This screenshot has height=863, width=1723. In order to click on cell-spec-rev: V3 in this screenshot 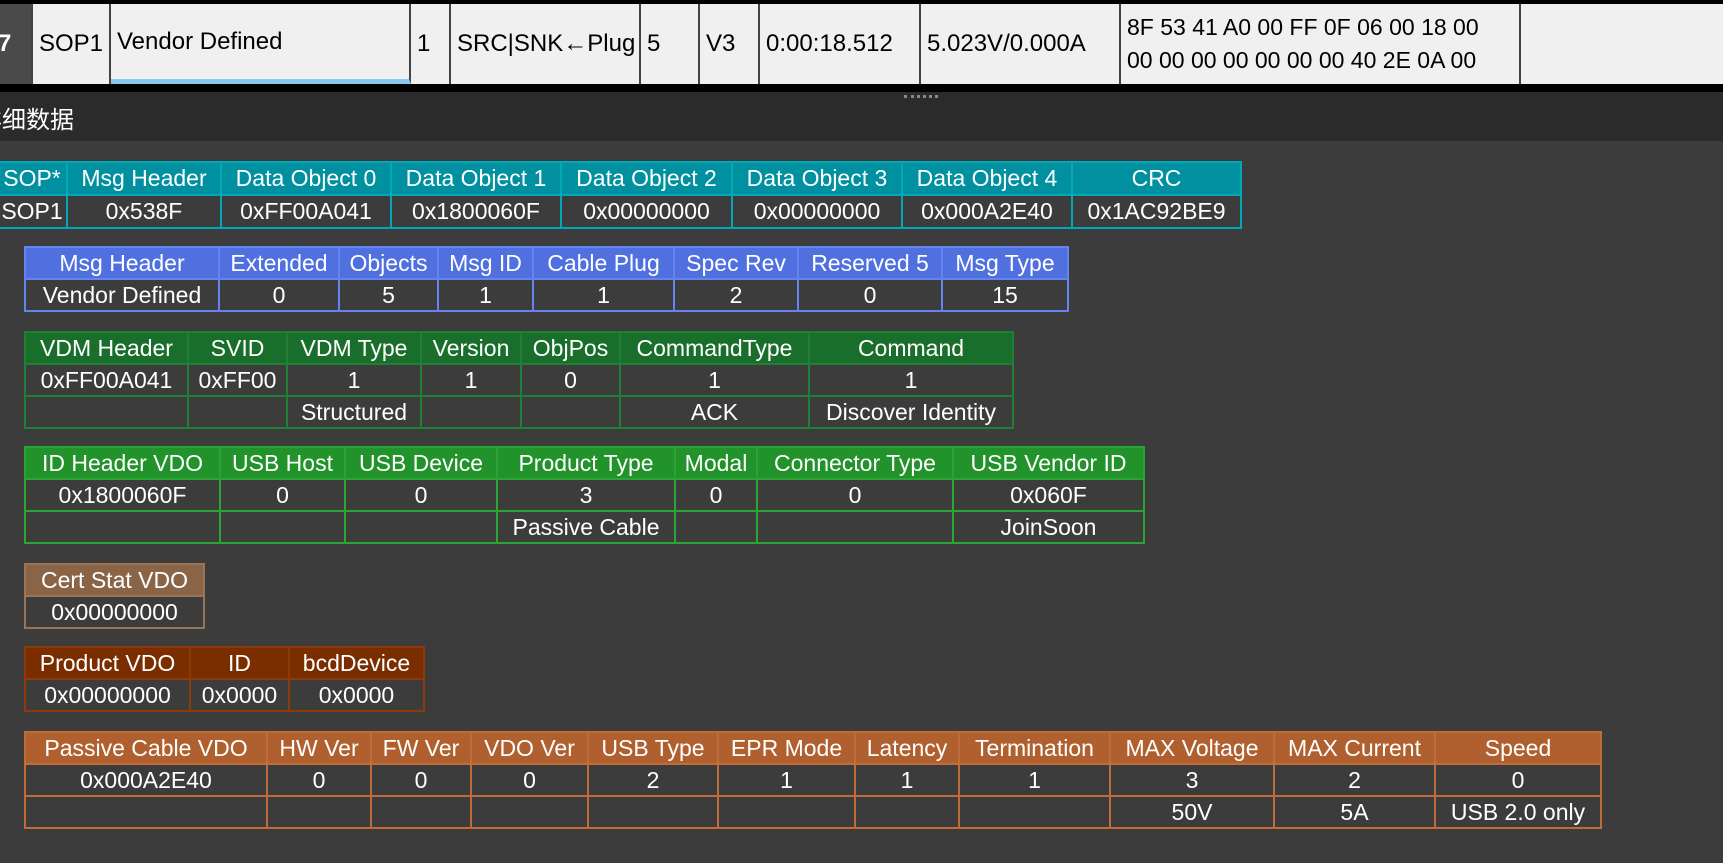, I will do `click(730, 44)`.